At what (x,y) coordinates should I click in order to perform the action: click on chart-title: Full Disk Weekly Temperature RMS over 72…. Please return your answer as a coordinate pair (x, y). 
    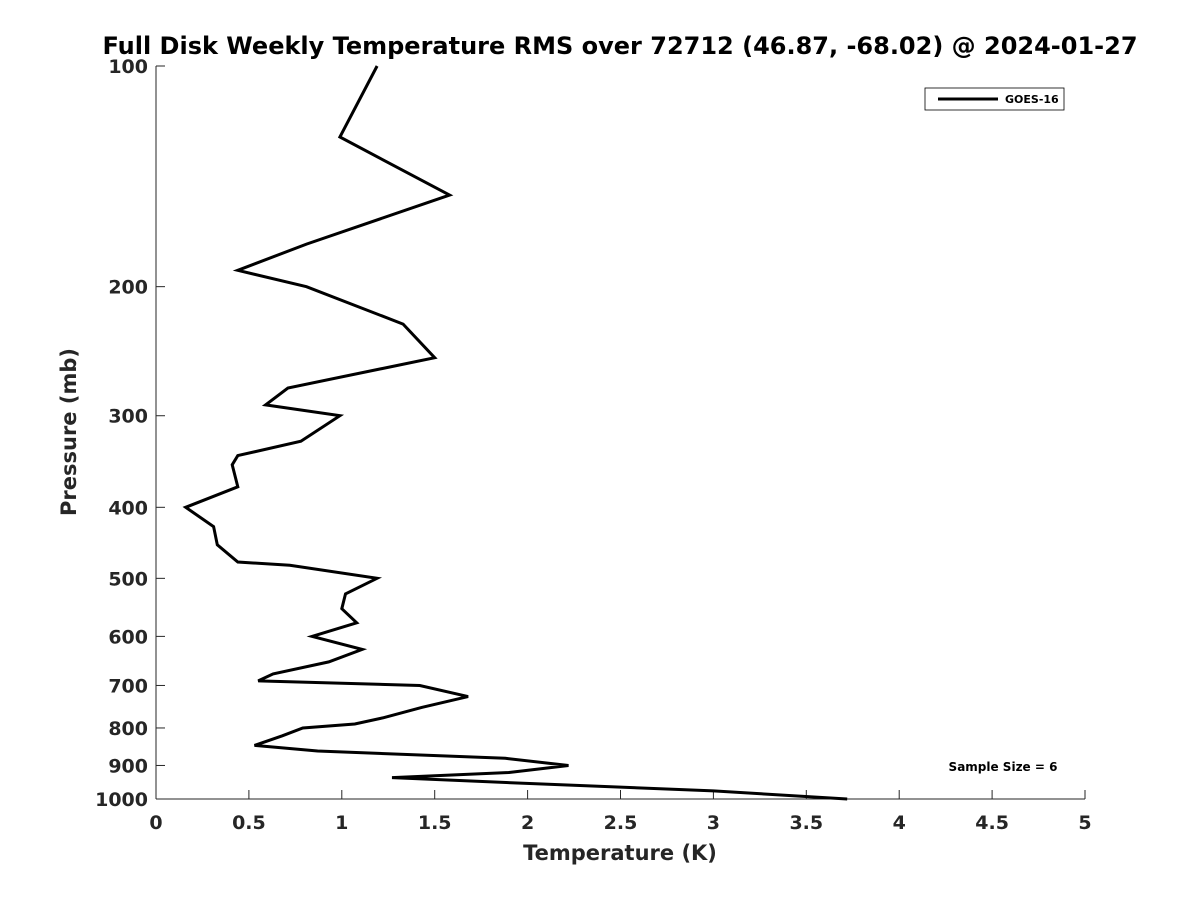
    Looking at the image, I should click on (619, 46).